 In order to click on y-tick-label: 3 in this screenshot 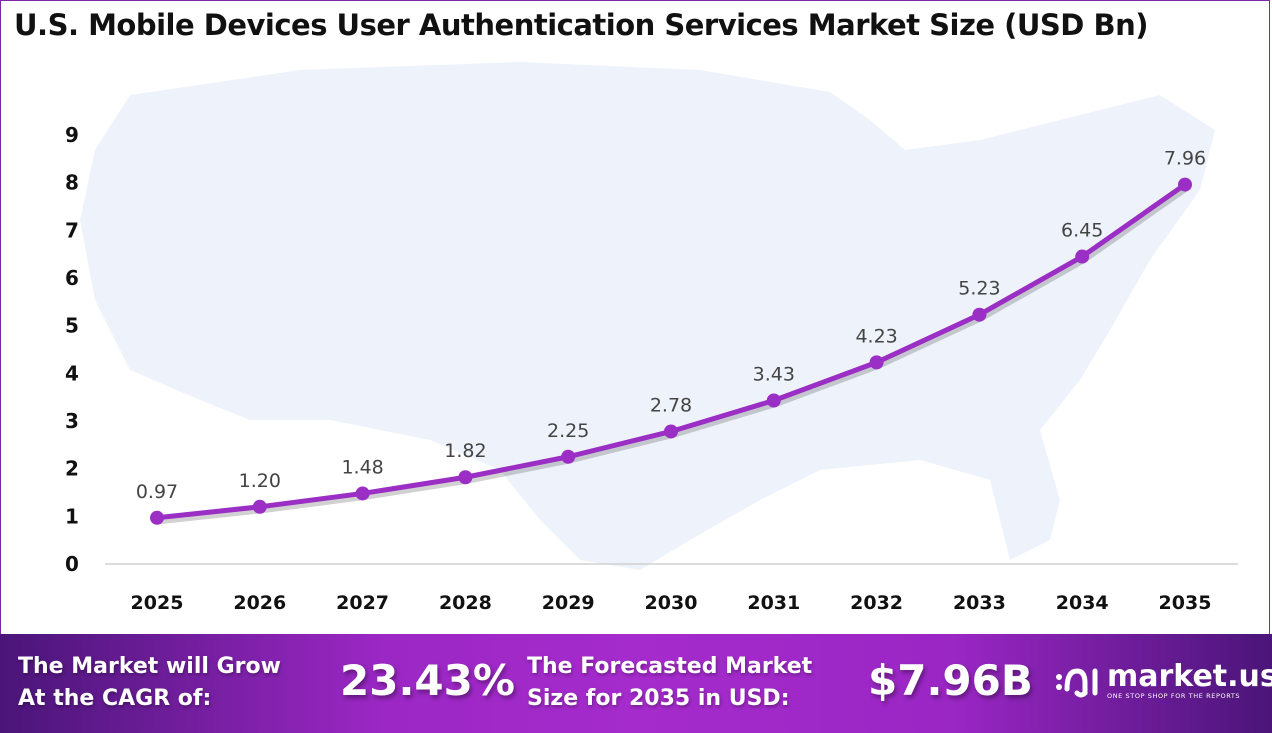, I will do `click(72, 421)`.